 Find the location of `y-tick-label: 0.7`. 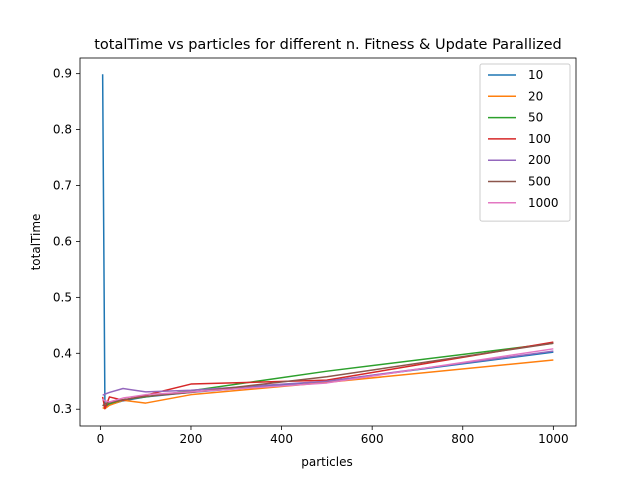

y-tick-label: 0.7 is located at coordinates (62, 186).